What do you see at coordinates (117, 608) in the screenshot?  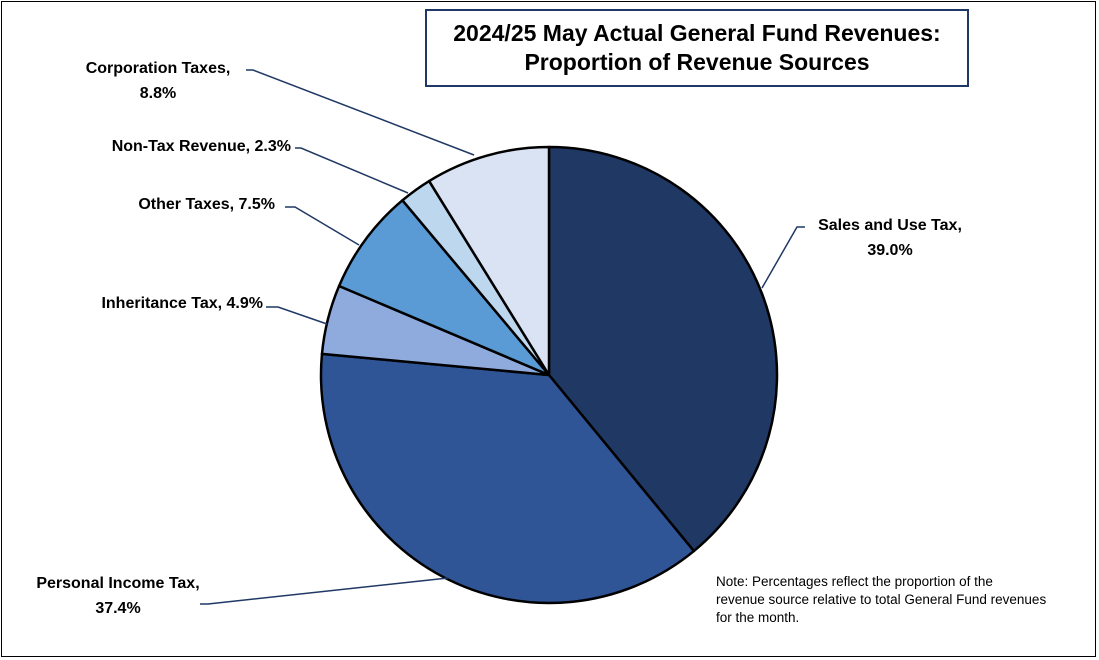 I see `slice-label: 37.4%` at bounding box center [117, 608].